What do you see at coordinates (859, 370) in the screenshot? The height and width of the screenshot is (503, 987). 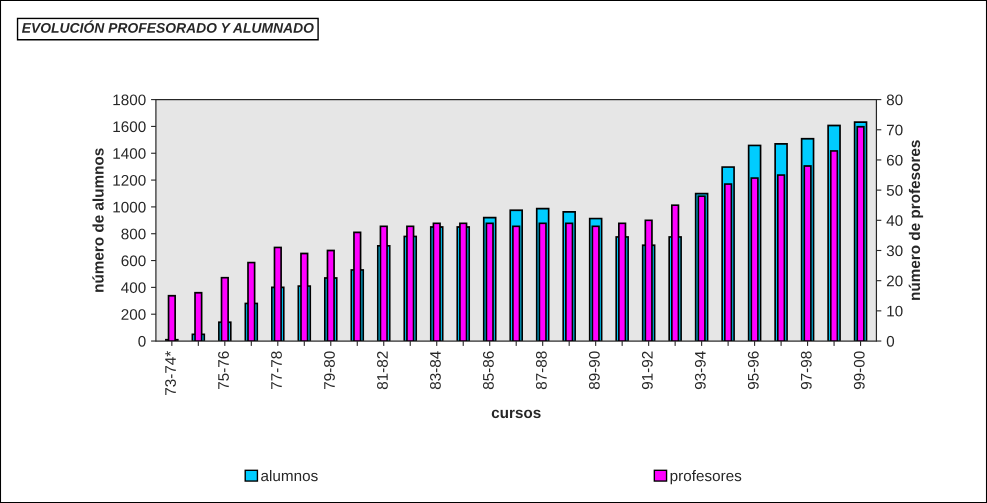 I see `x-tick-label: 99-00` at bounding box center [859, 370].